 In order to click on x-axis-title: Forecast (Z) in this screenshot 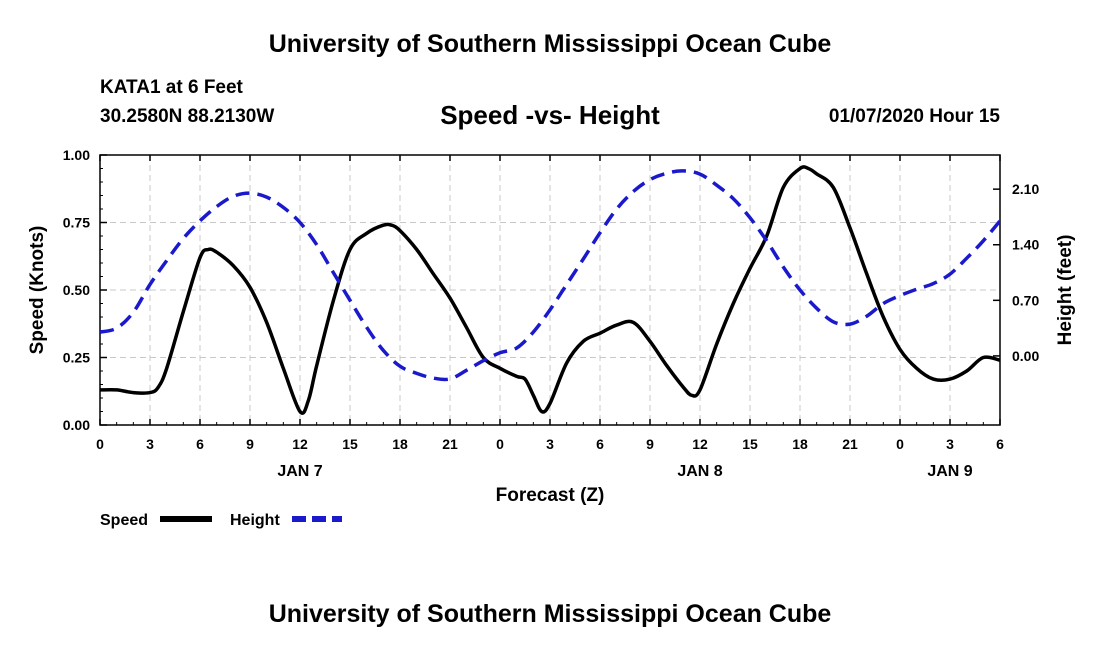, I will do `click(550, 495)`.